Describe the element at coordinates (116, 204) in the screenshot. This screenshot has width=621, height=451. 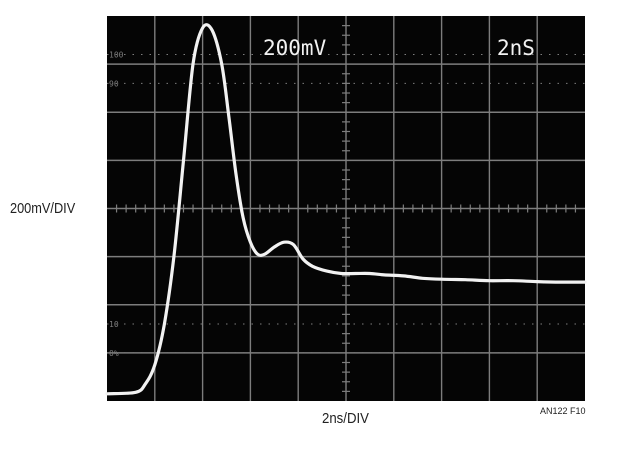
I see `graticule-marks: 100 90 10 0%` at that location.